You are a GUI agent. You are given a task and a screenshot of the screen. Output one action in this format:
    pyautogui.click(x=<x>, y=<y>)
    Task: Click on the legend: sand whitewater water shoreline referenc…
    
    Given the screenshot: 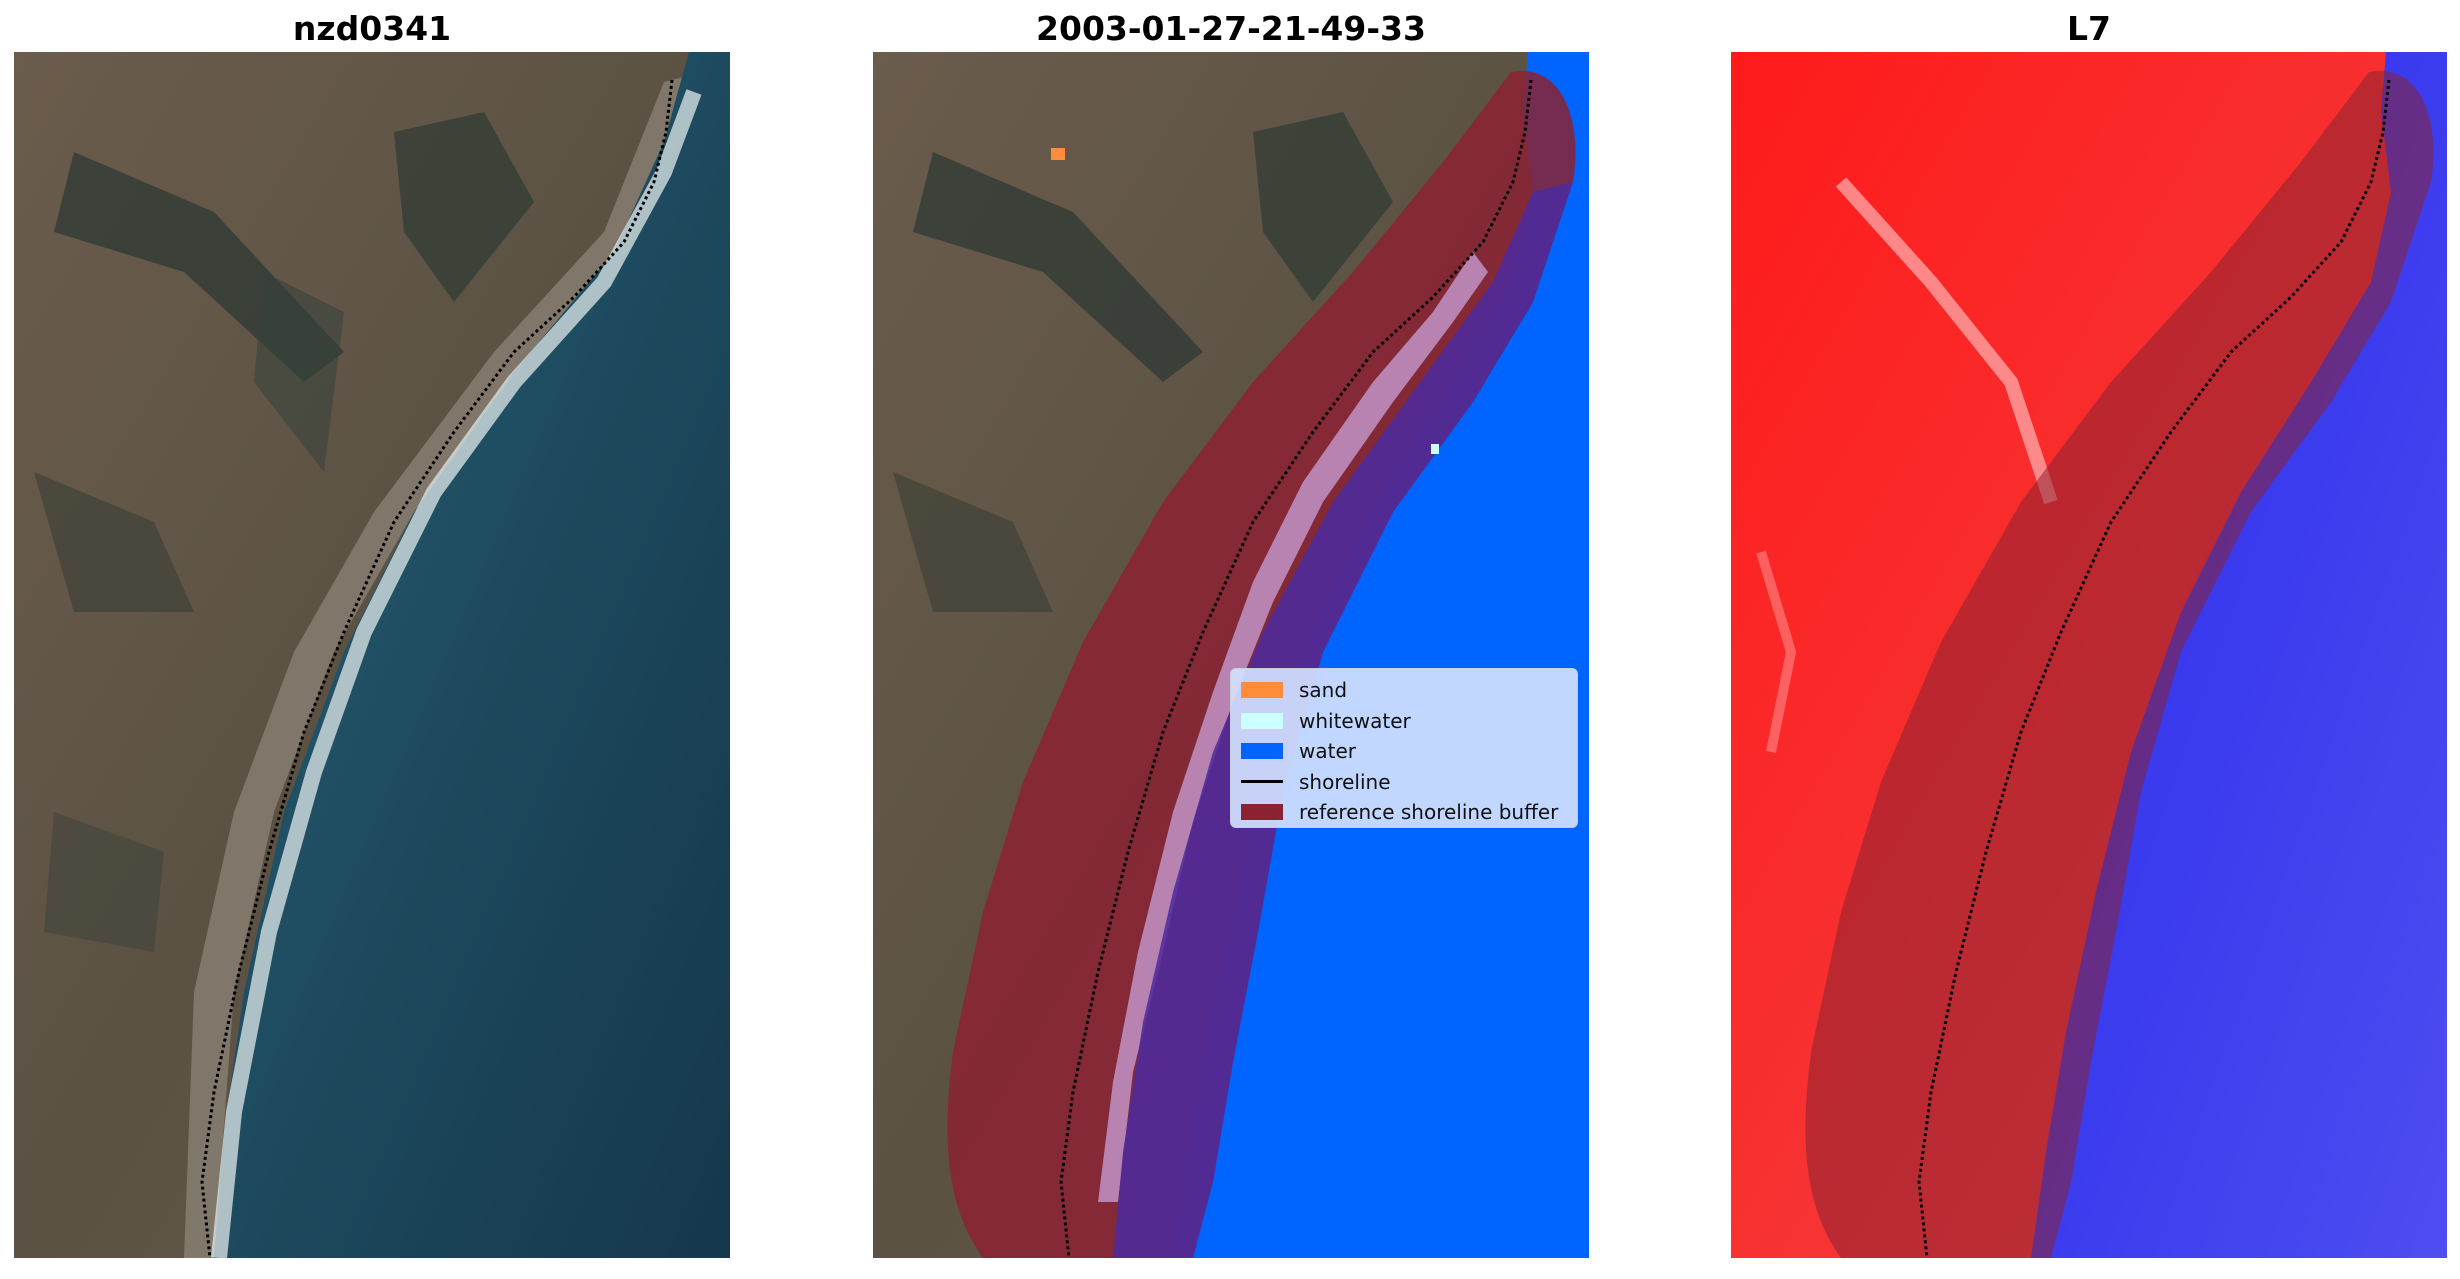 What is the action you would take?
    pyautogui.click(x=1404, y=748)
    